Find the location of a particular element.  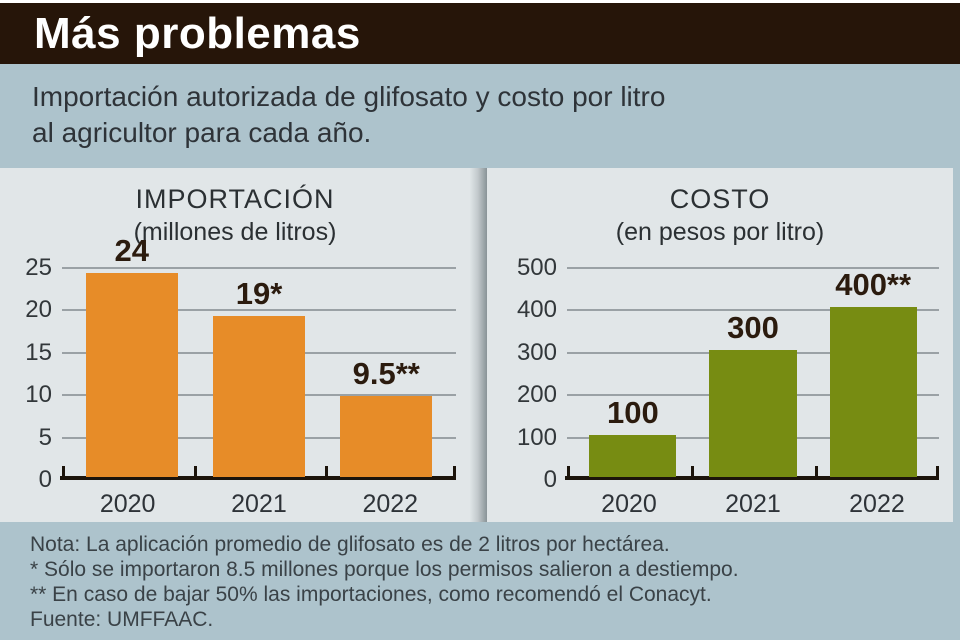

value-label: 24 is located at coordinates (131, 251).